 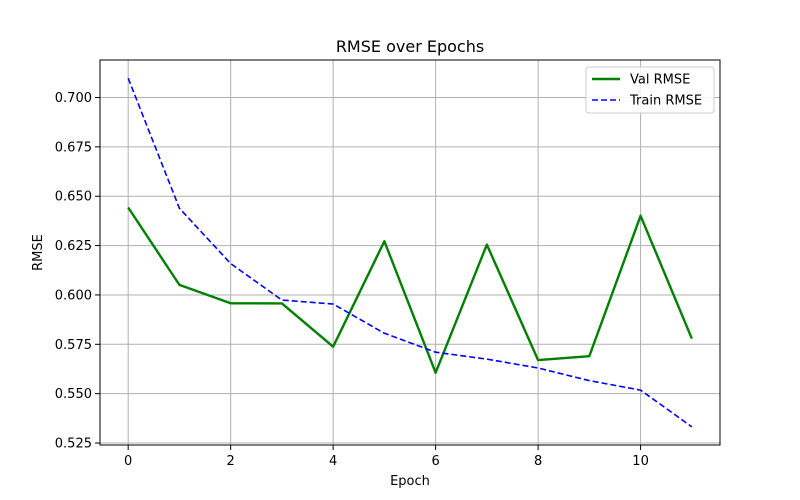 I want to click on y-tick-label: 0.600, so click(x=73, y=295).